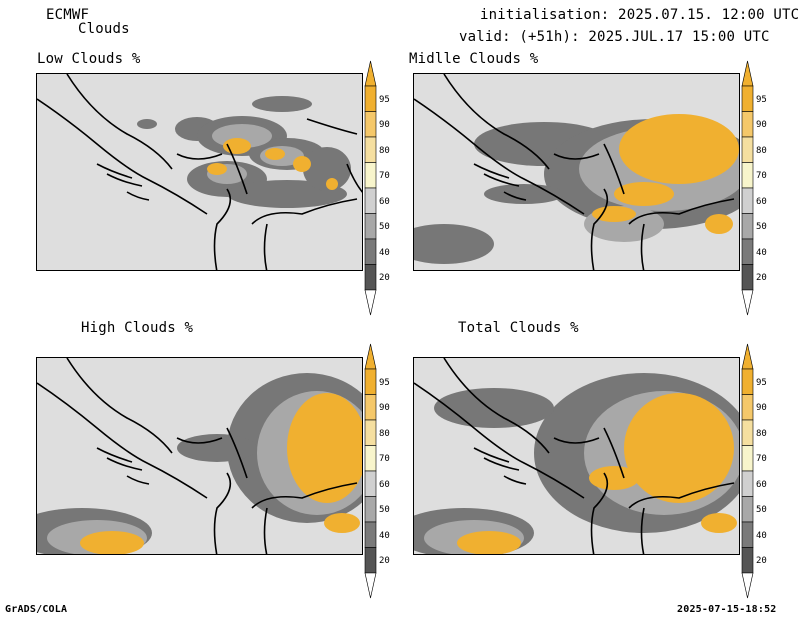  What do you see at coordinates (36, 609) in the screenshot?
I see `software-credit: GrADS/COLA` at bounding box center [36, 609].